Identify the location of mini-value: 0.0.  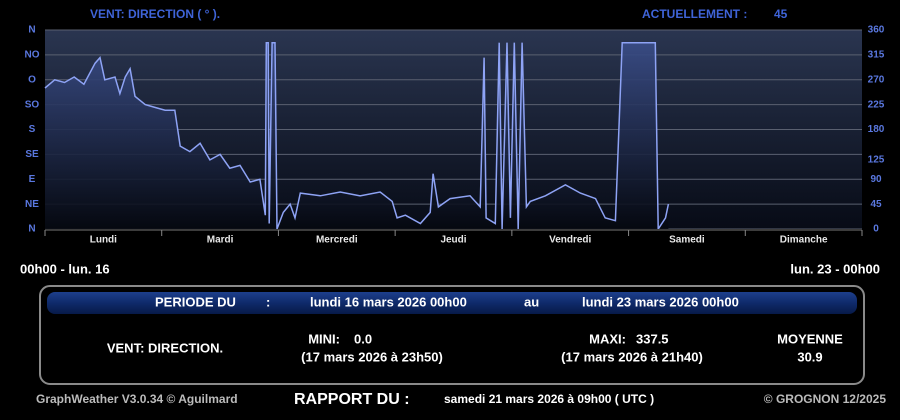
(363, 338).